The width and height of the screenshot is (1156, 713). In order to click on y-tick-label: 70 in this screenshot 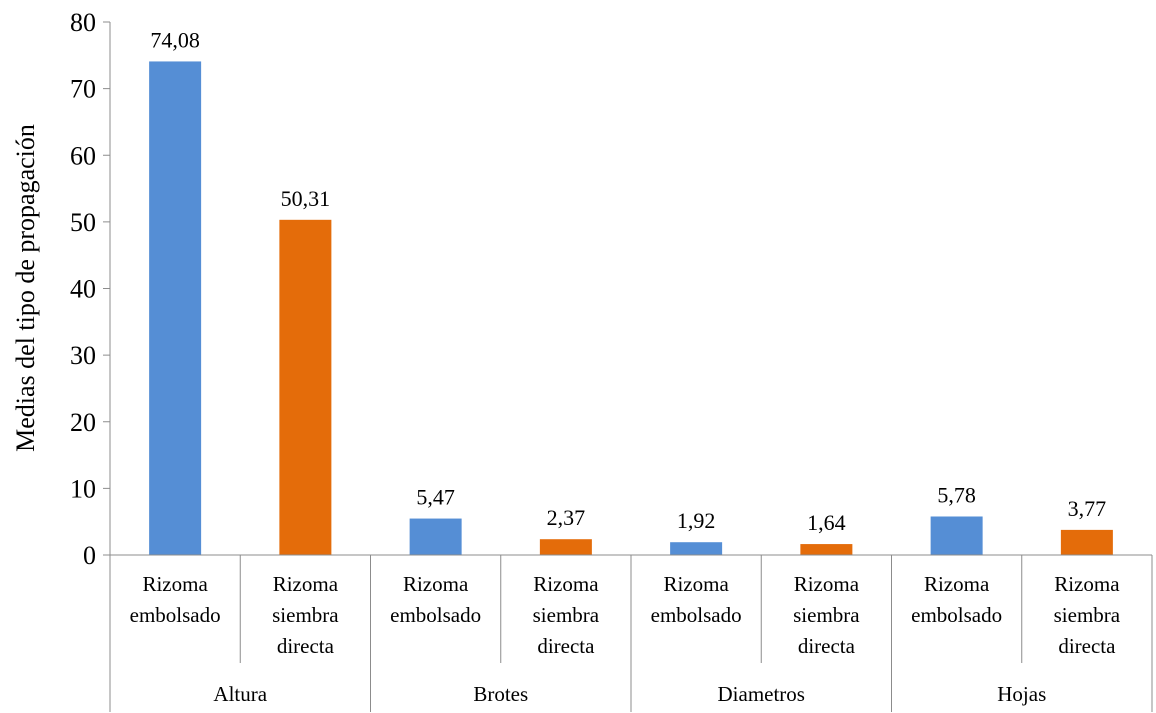, I will do `click(83, 89)`.